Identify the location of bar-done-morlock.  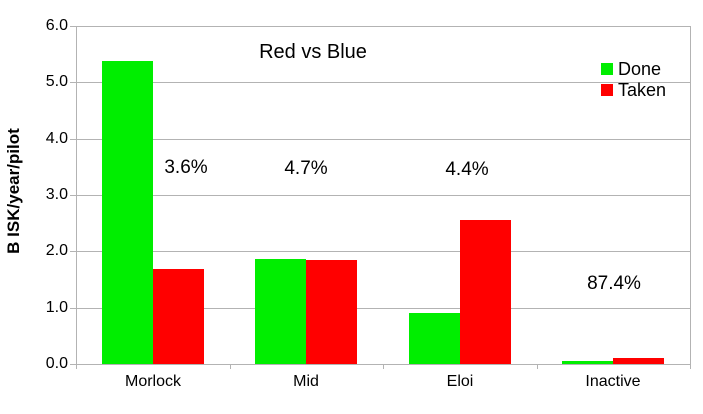
(127, 212).